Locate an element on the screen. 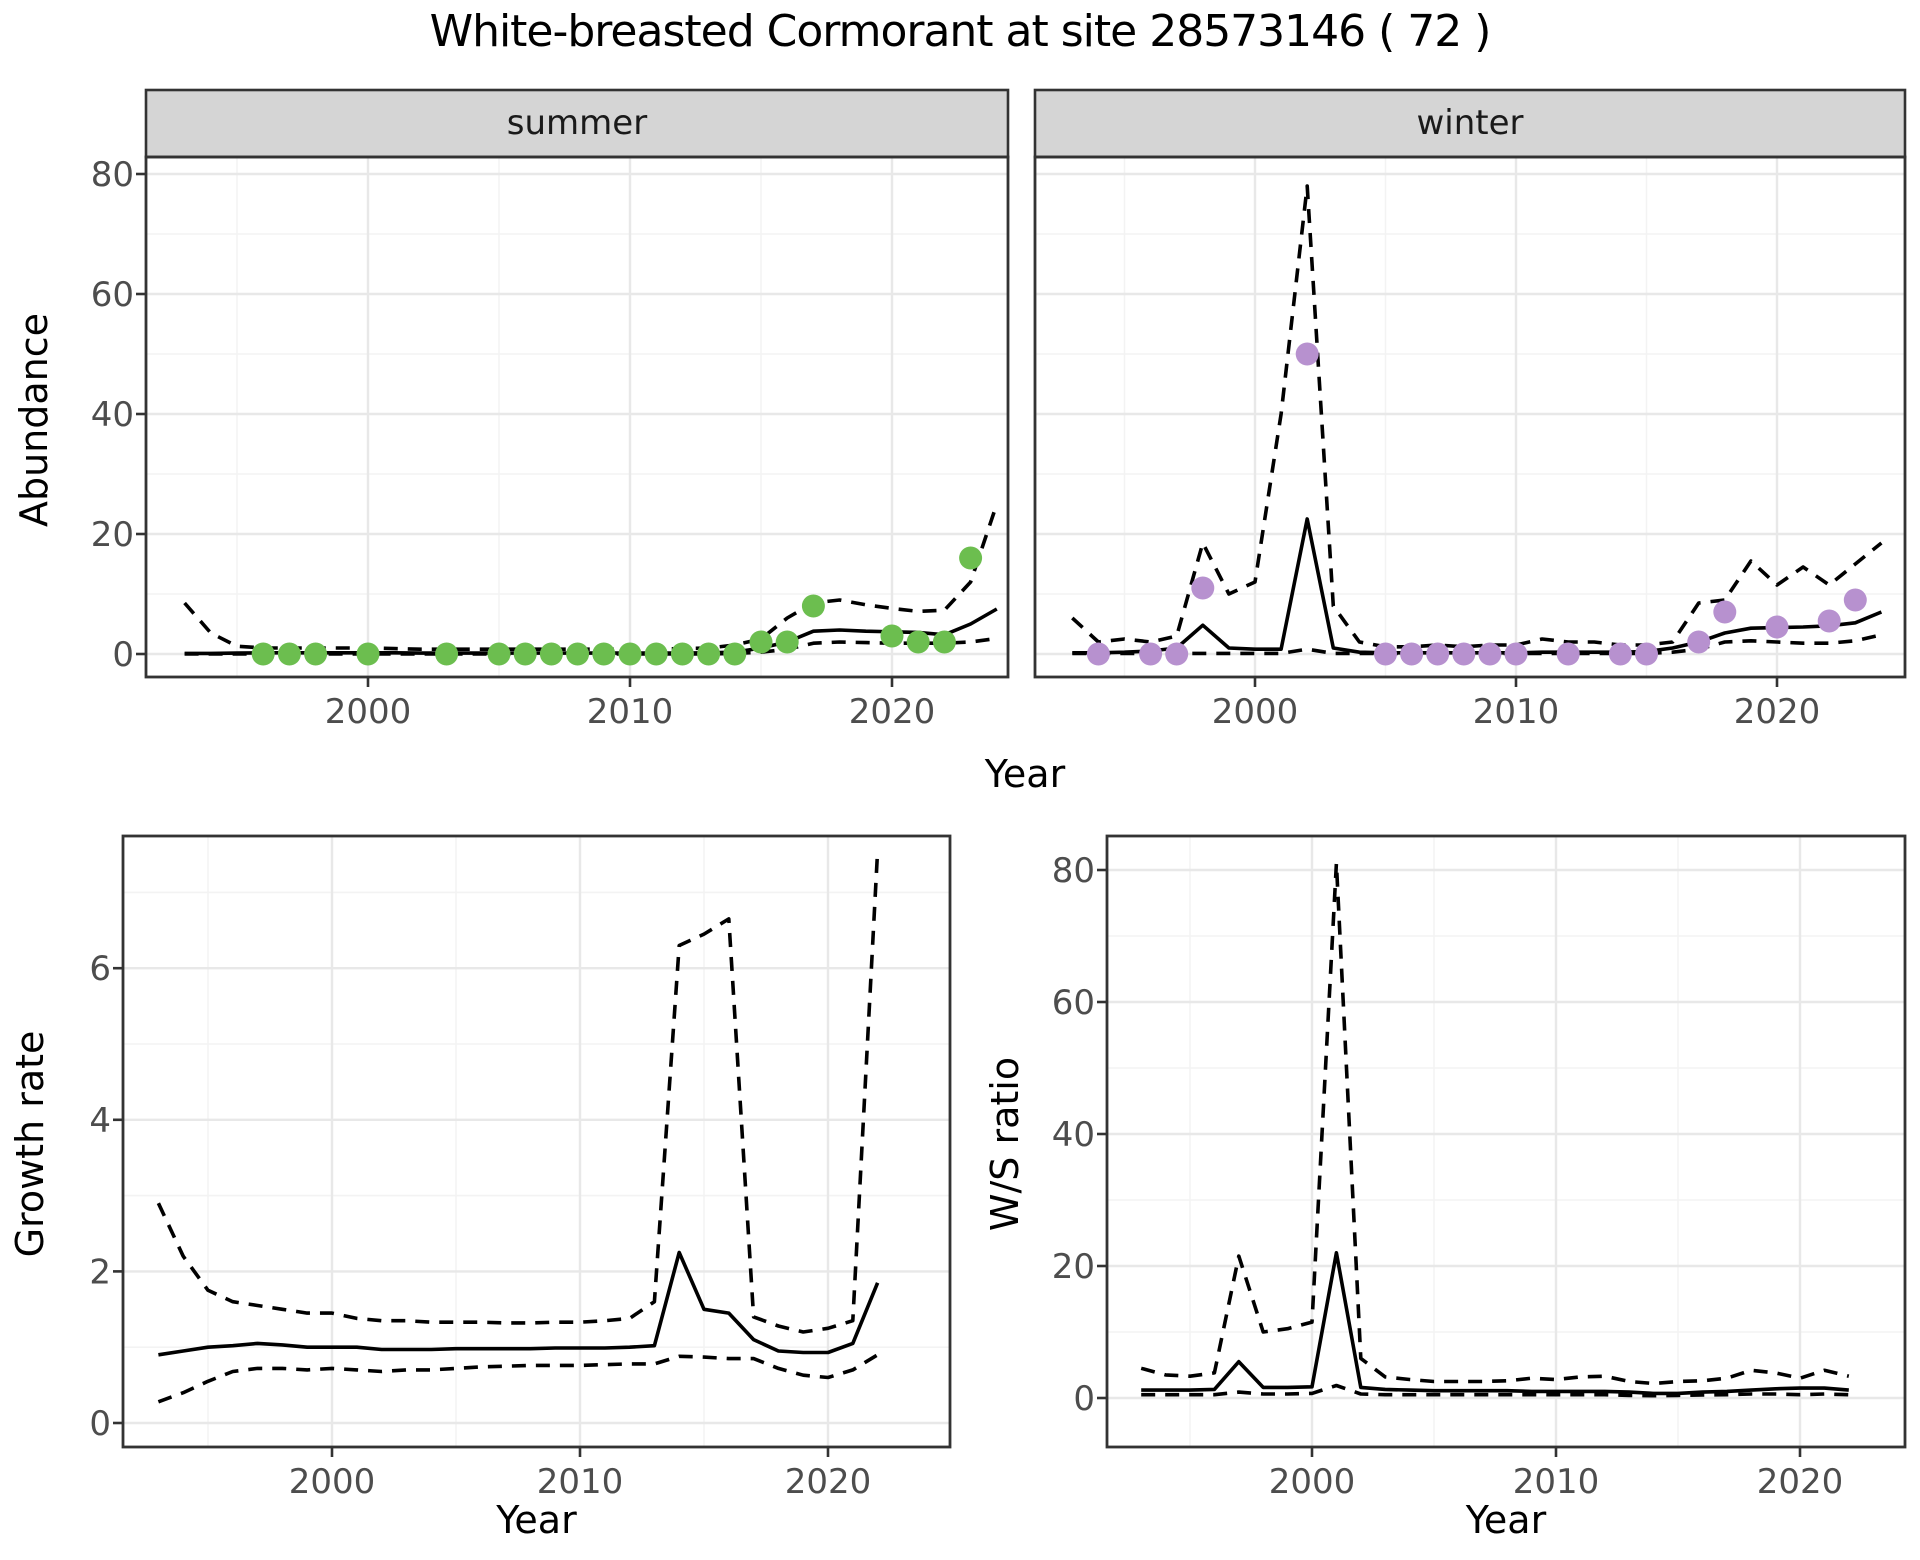 The image size is (1920, 1560). x-axis-title-year-top: Year is located at coordinates (1025, 774).